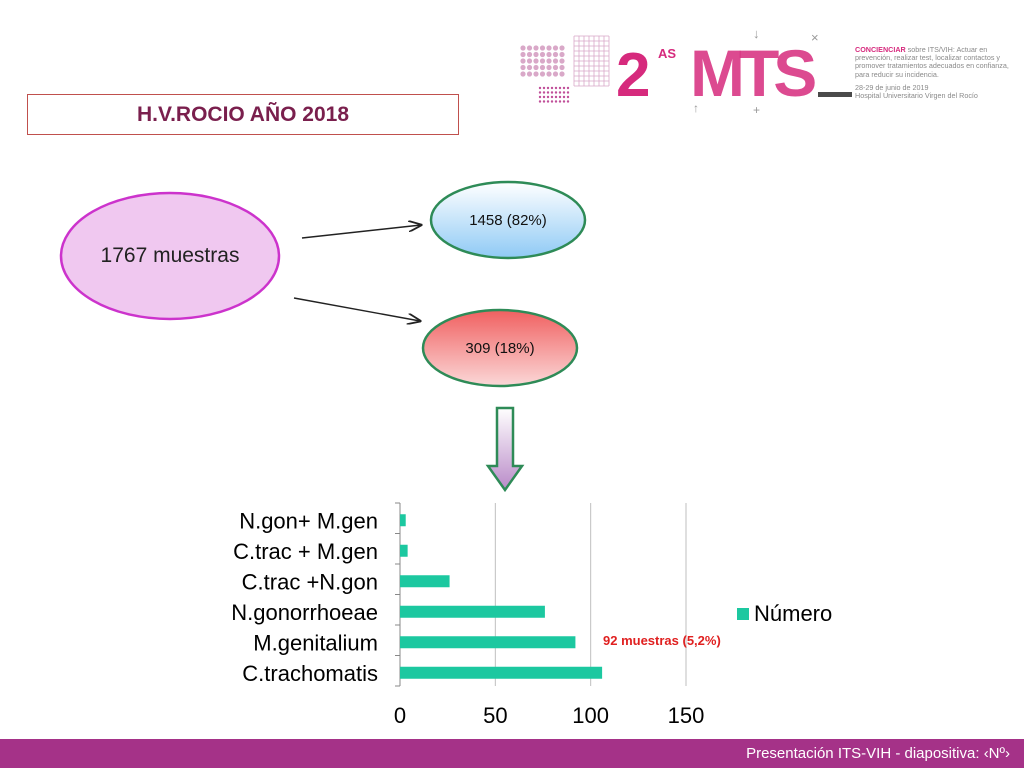  I want to click on footer-text: Presentación ITS-VIH - diapositiva: ‹Nº›, so click(878, 753).